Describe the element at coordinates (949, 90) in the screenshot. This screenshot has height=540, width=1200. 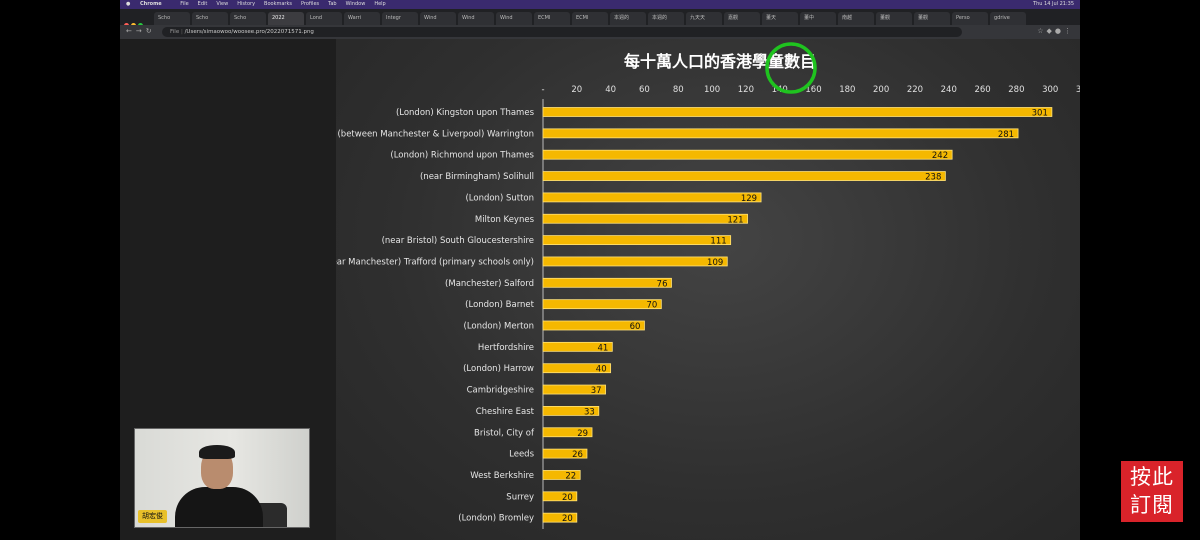
I see `x-tick-label: 240` at that location.